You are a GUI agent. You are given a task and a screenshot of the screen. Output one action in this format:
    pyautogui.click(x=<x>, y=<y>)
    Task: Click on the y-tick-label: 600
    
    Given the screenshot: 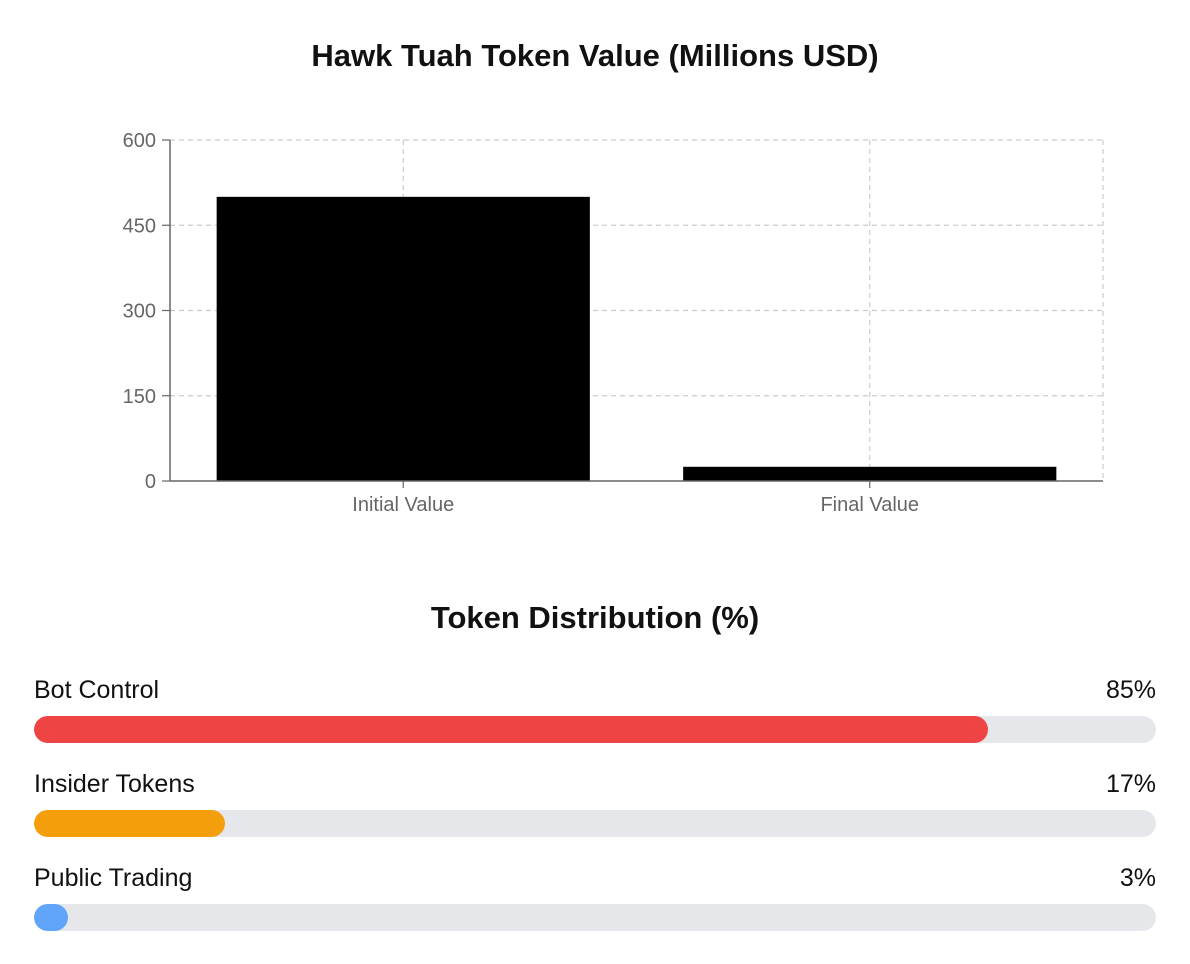 What is the action you would take?
    pyautogui.click(x=139, y=141)
    